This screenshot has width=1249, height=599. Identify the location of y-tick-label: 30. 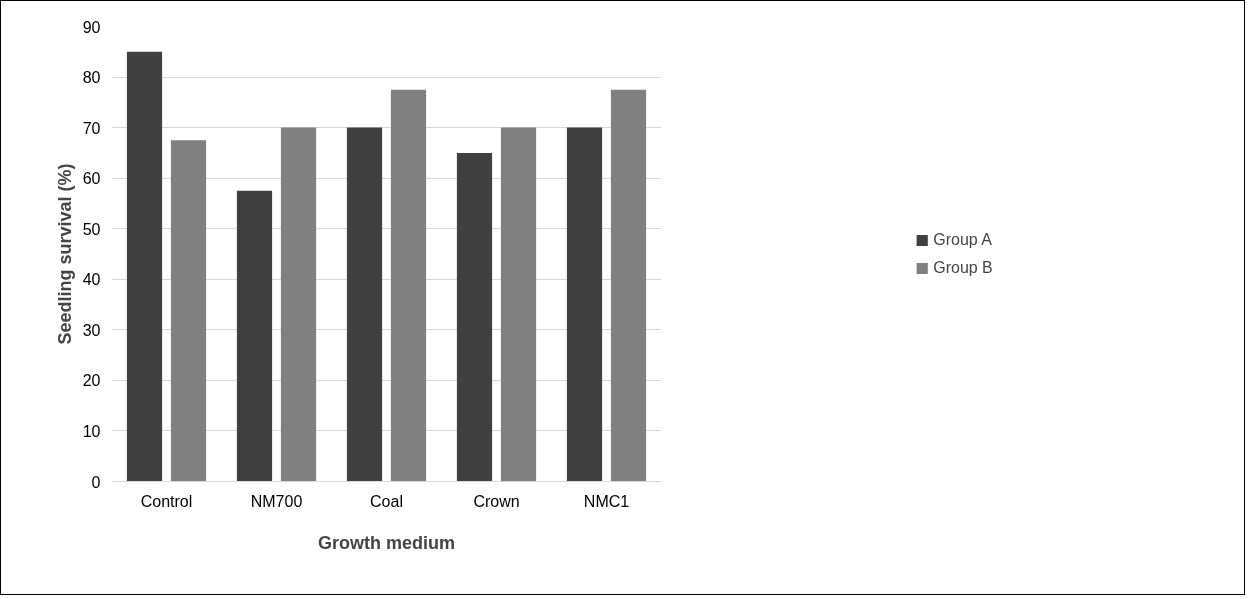
(91, 330).